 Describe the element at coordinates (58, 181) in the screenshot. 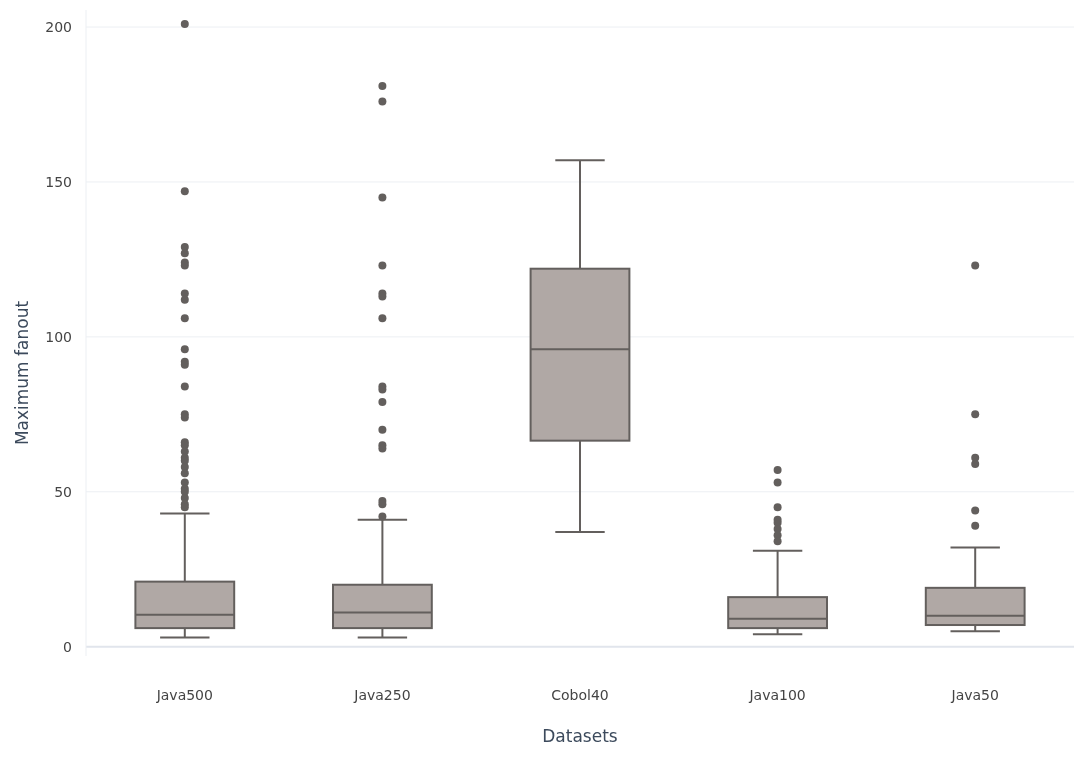

I see `y-tick-label: 150` at that location.